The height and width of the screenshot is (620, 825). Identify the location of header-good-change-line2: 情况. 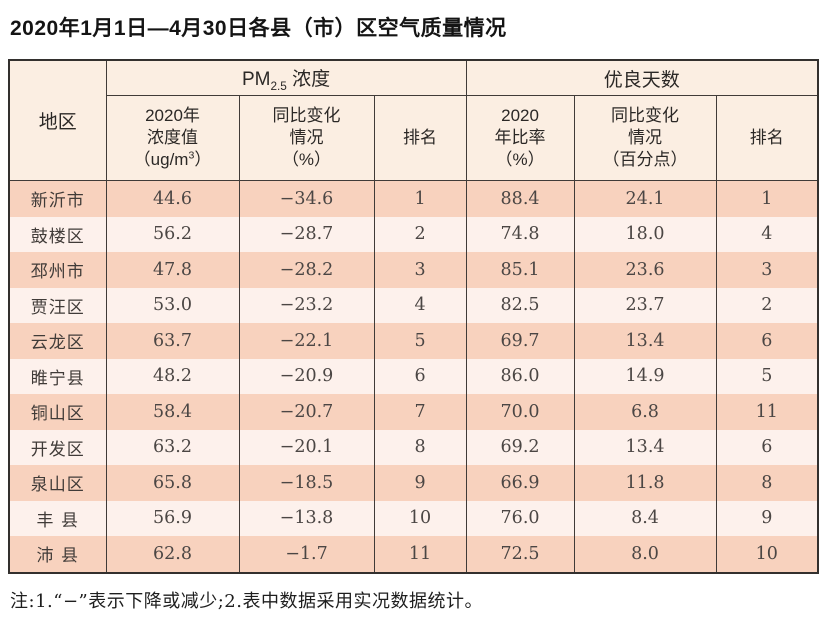
(645, 137).